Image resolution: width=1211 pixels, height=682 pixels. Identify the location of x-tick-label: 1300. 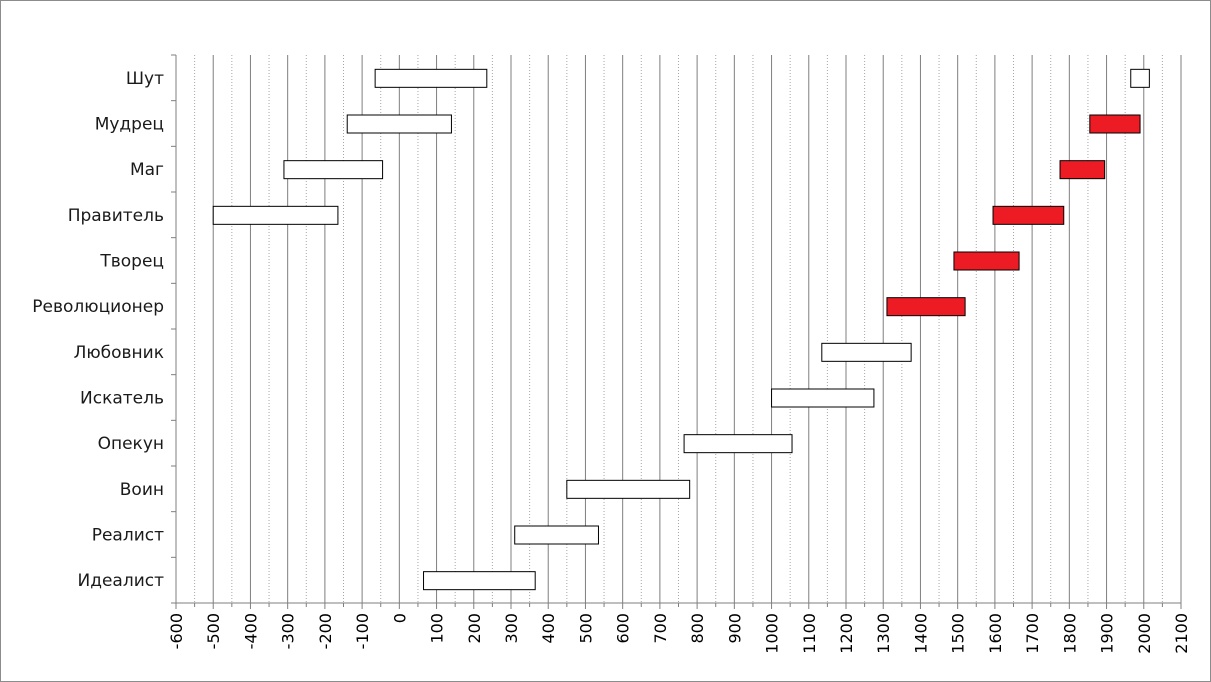
(883, 633).